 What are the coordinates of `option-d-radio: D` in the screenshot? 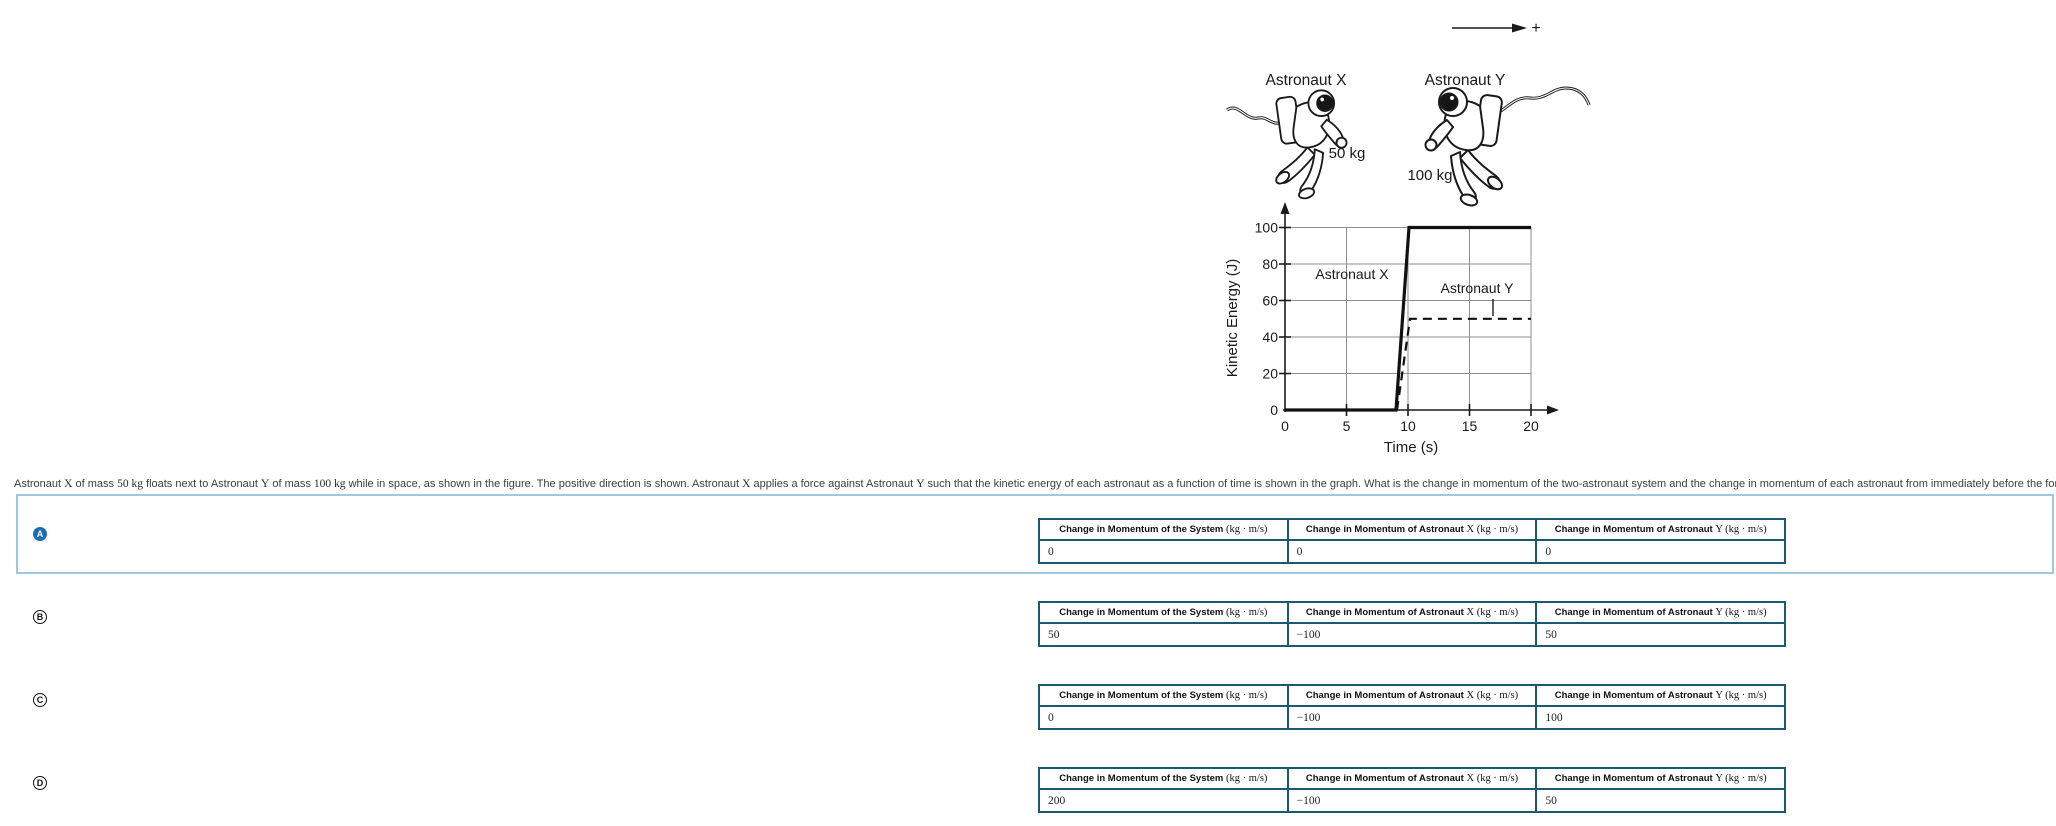 It's located at (40, 783).